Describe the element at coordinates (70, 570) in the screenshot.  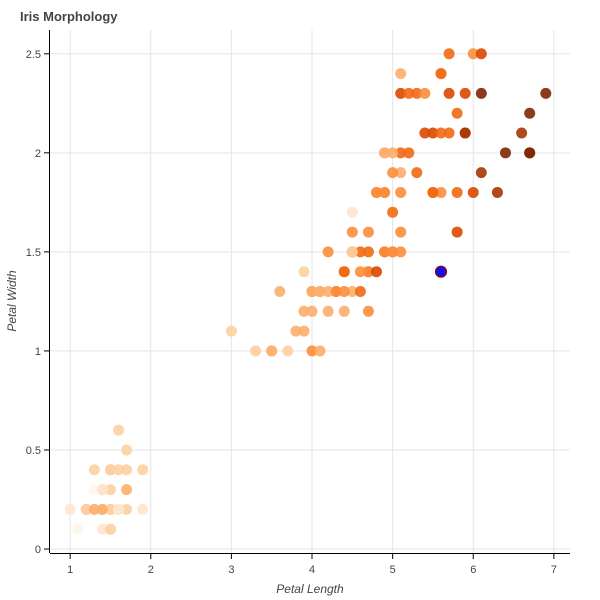
I see `x-tick-label: 1` at that location.